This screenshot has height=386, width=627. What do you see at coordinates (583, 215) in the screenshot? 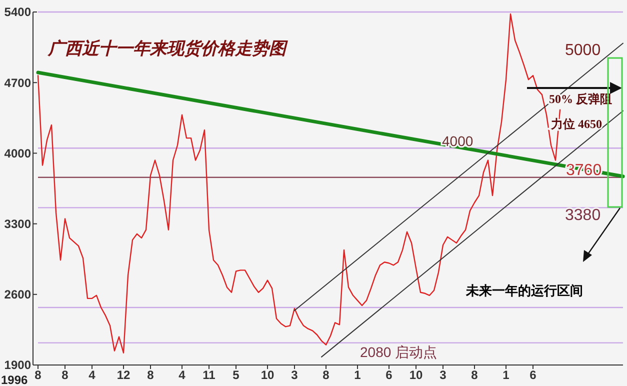
I see `annotation: 3380` at bounding box center [583, 215].